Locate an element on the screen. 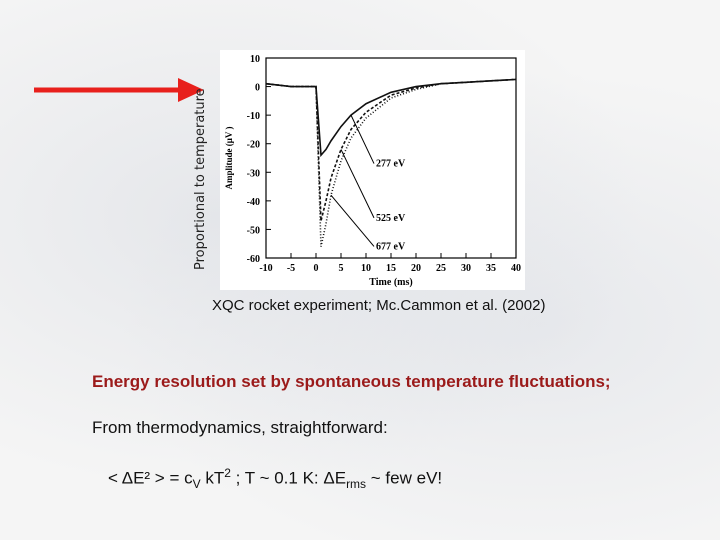 The width and height of the screenshot is (720, 540). series-line-525-eV is located at coordinates (391, 150).